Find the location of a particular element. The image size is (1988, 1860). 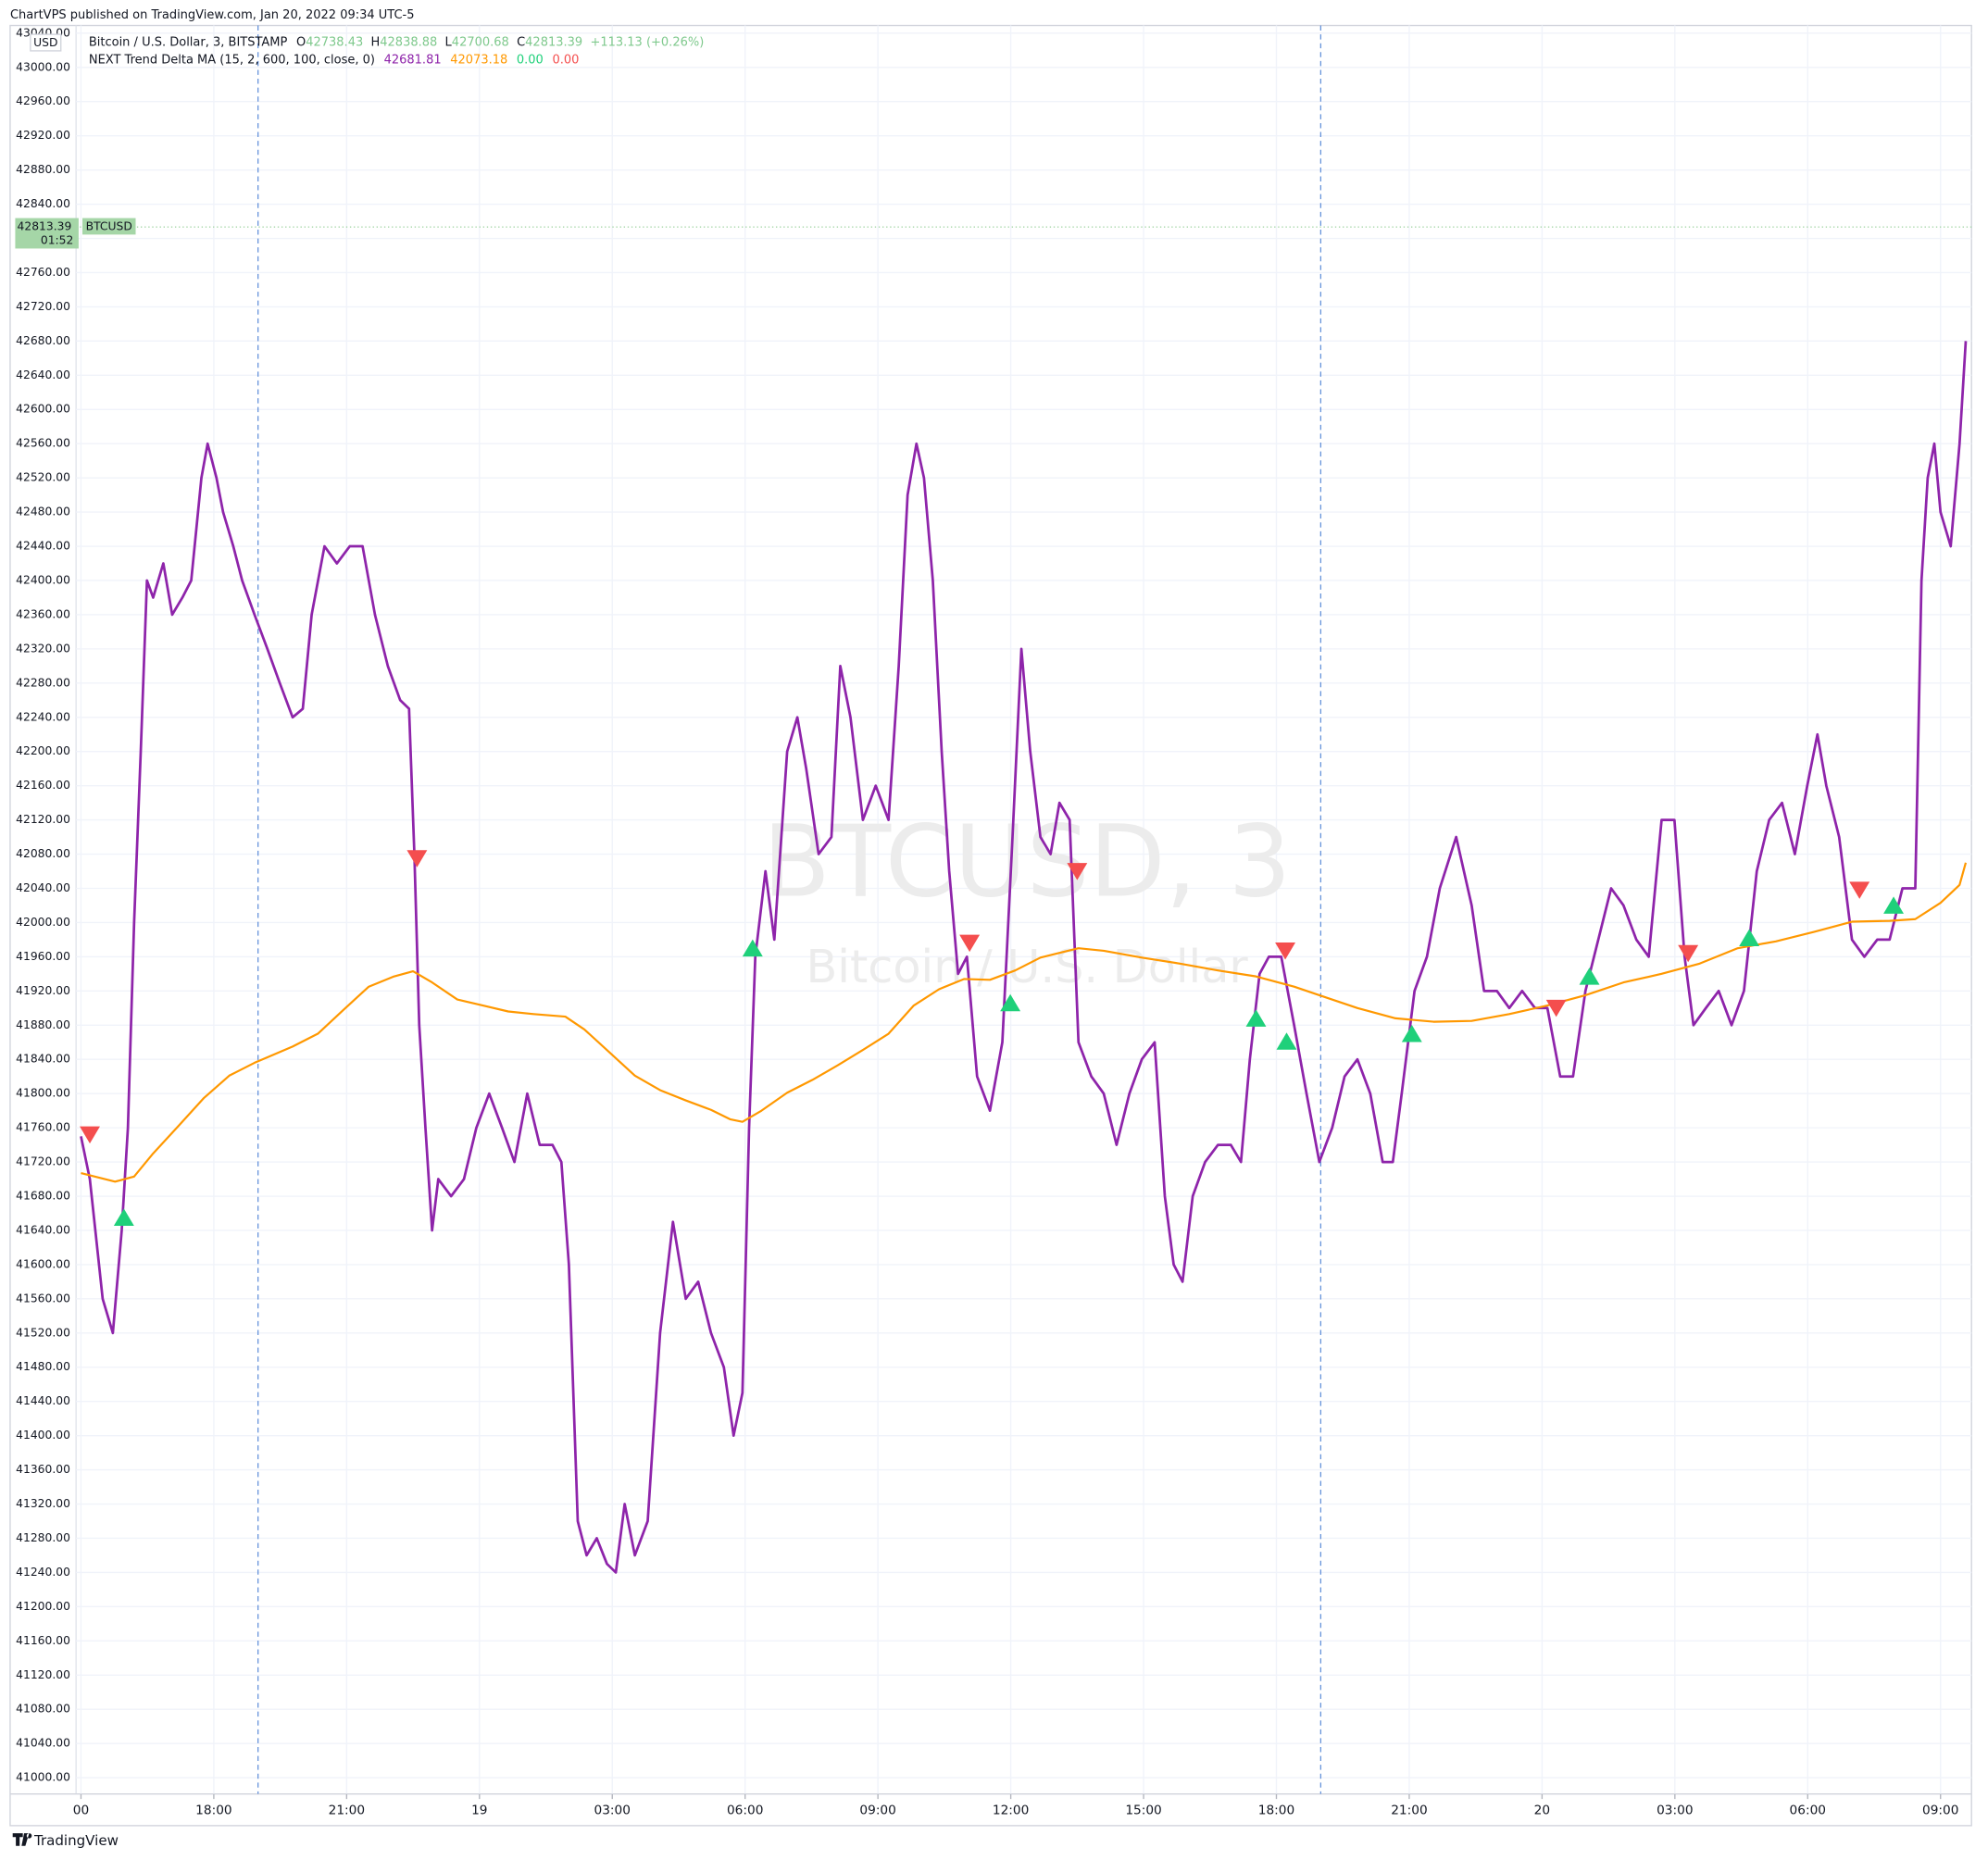

y-tick-label: 41720.00 is located at coordinates (43, 1161).